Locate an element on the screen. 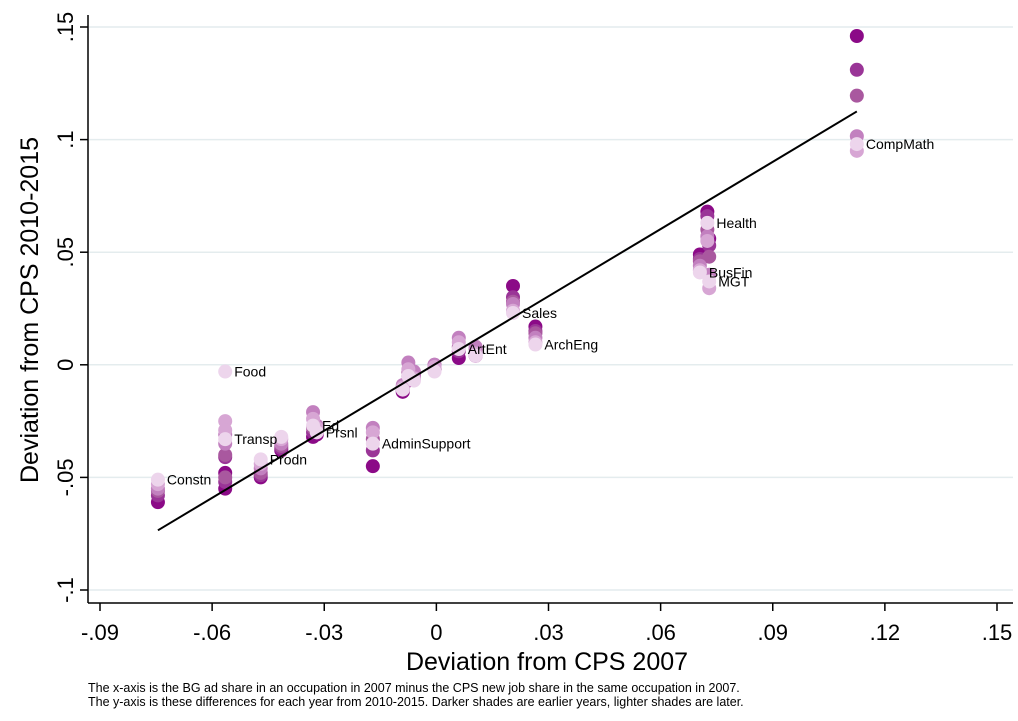 The image size is (1018, 721). point-label: Sales is located at coordinates (539, 313).